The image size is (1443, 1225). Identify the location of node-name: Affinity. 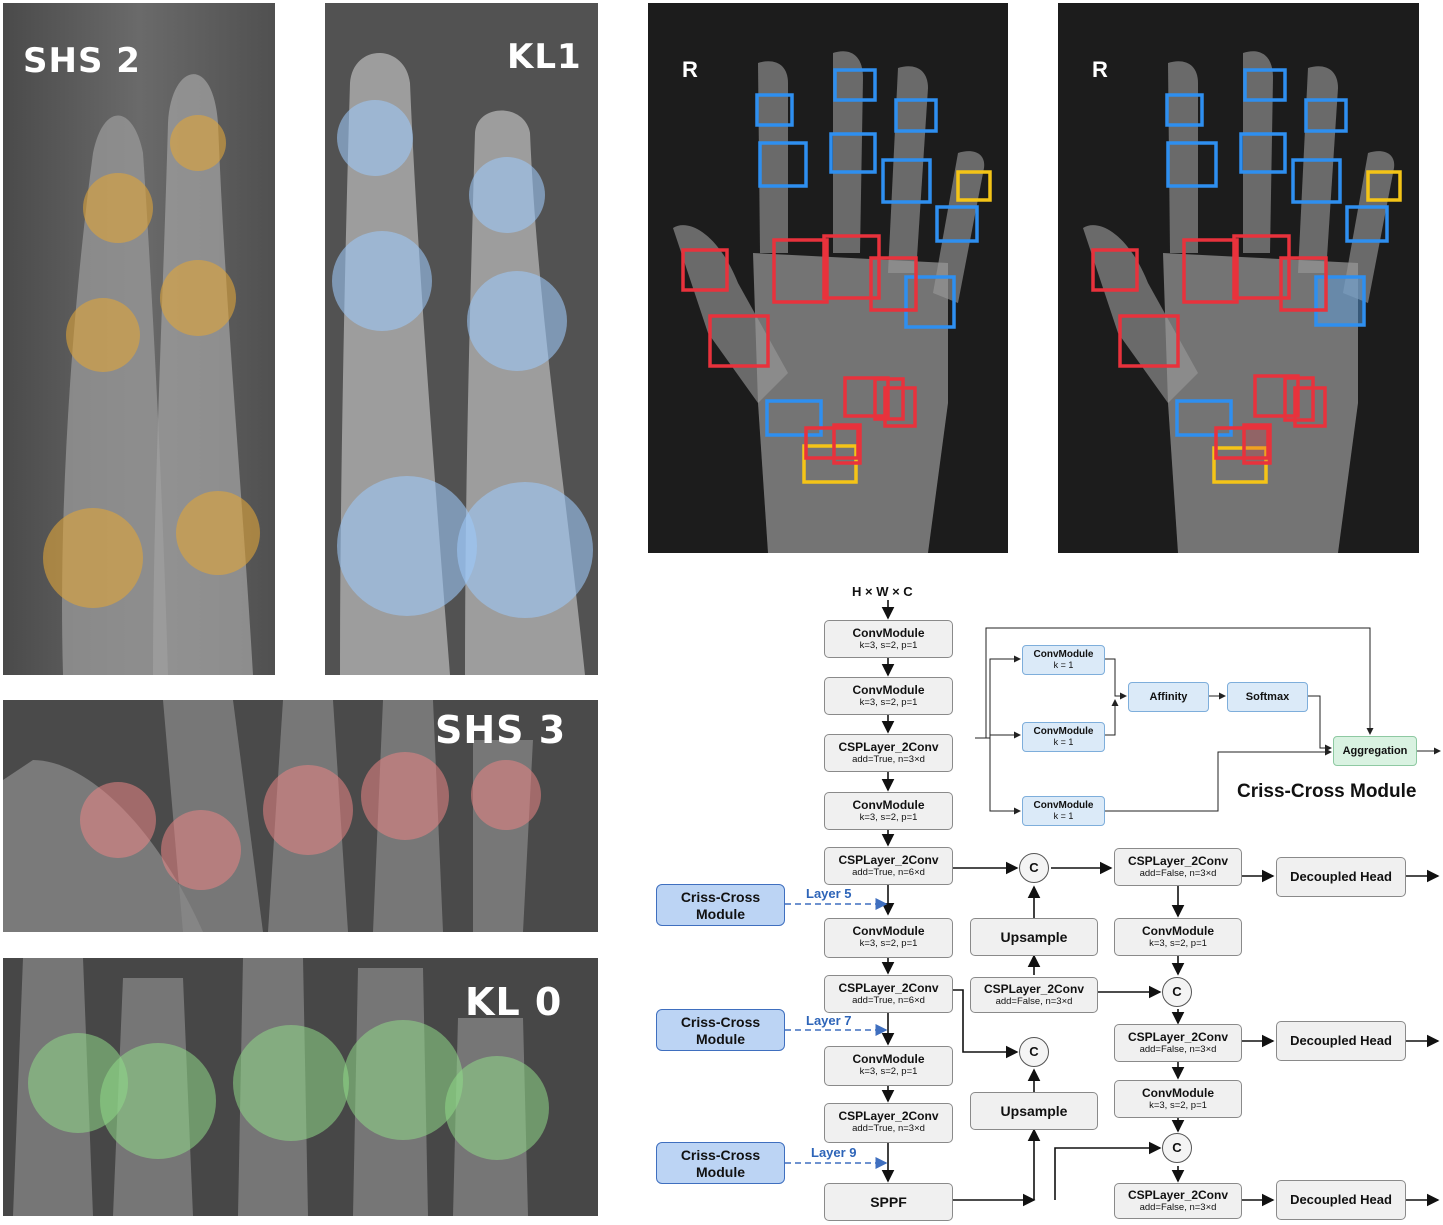
(1168, 697).